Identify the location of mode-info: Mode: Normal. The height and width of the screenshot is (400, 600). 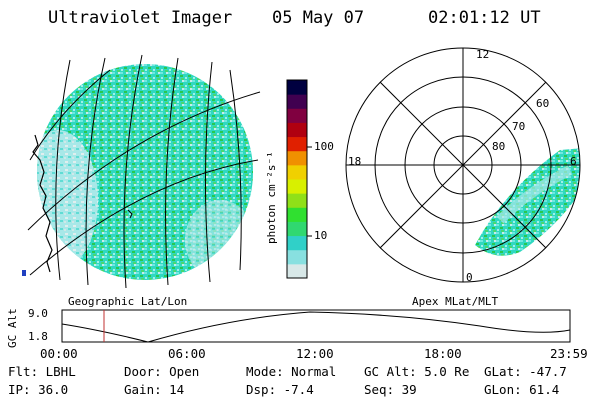
(291, 371).